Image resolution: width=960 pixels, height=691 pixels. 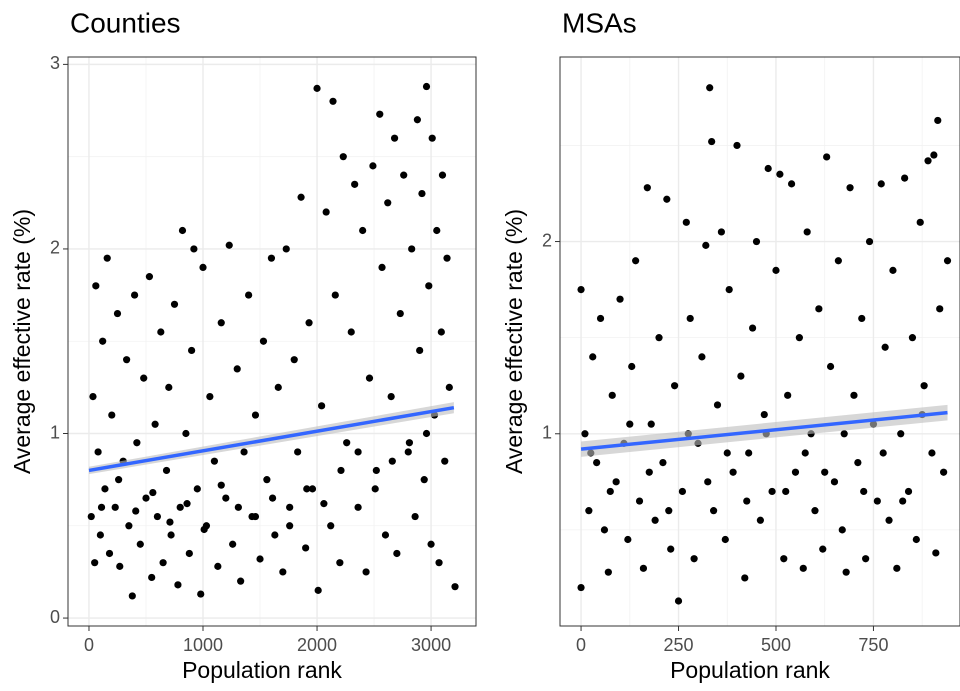 I want to click on y-tick-label: 3, so click(x=55, y=63).